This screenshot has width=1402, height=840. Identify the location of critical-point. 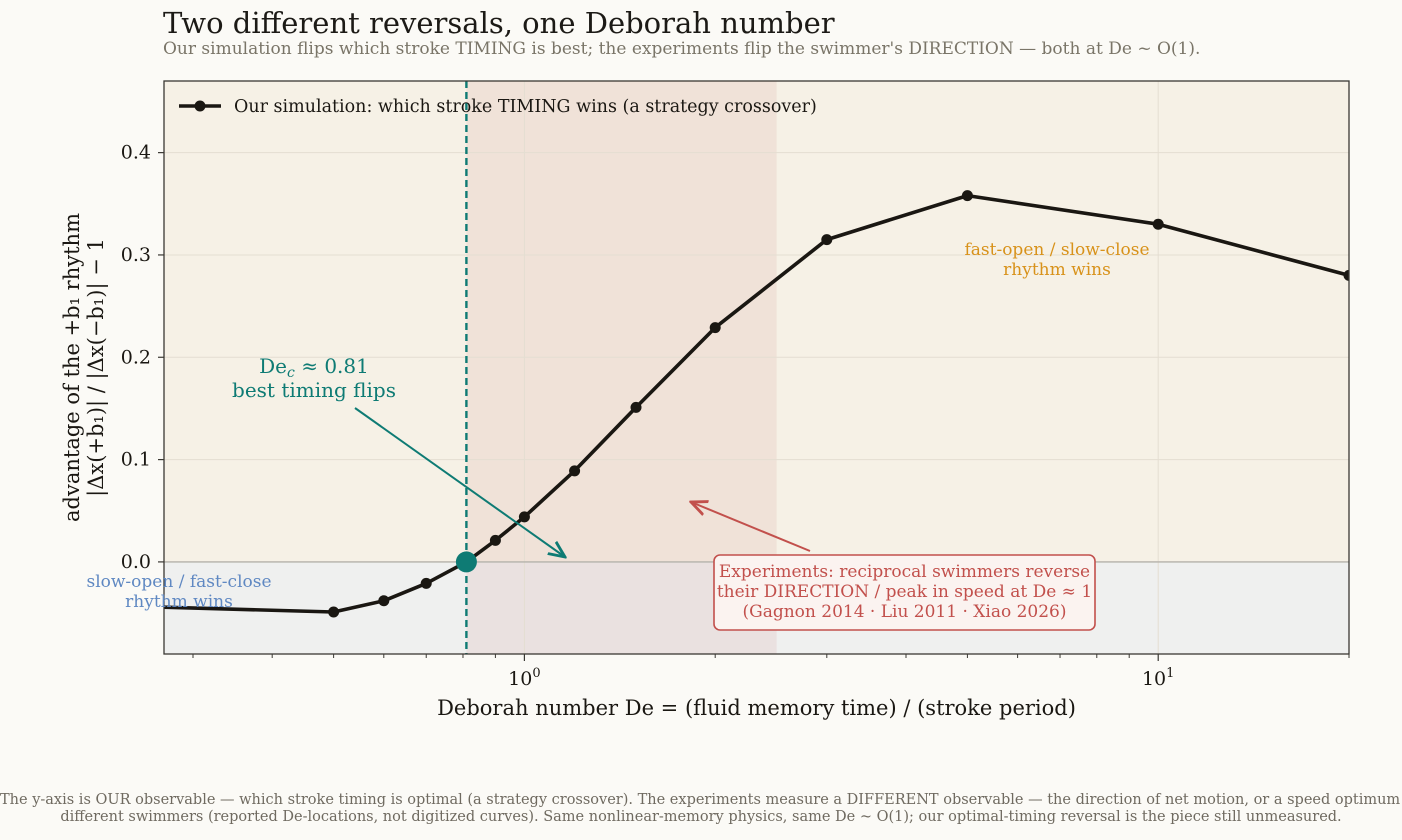
(466, 562).